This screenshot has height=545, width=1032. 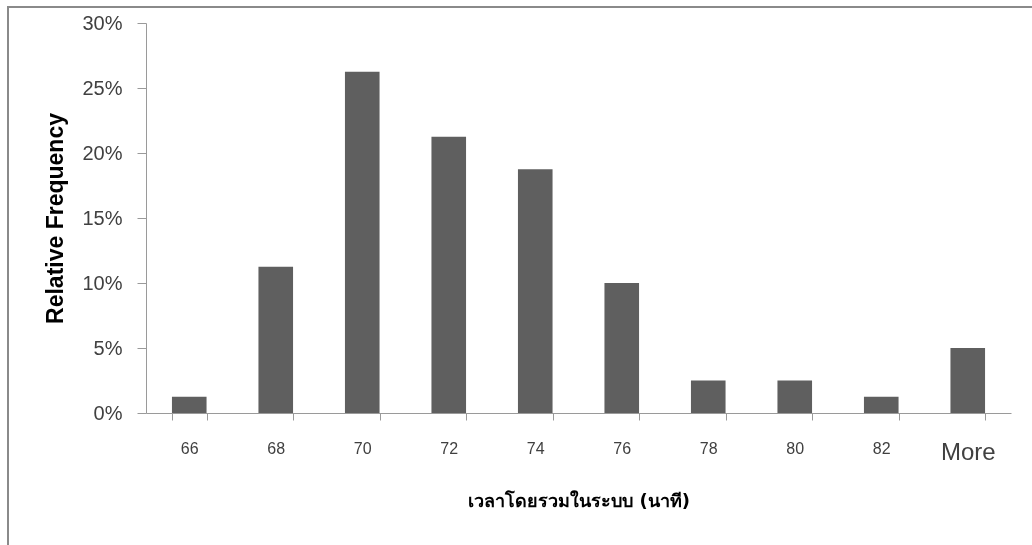 What do you see at coordinates (108, 347) in the screenshot?
I see `y-tick-label: 5%` at bounding box center [108, 347].